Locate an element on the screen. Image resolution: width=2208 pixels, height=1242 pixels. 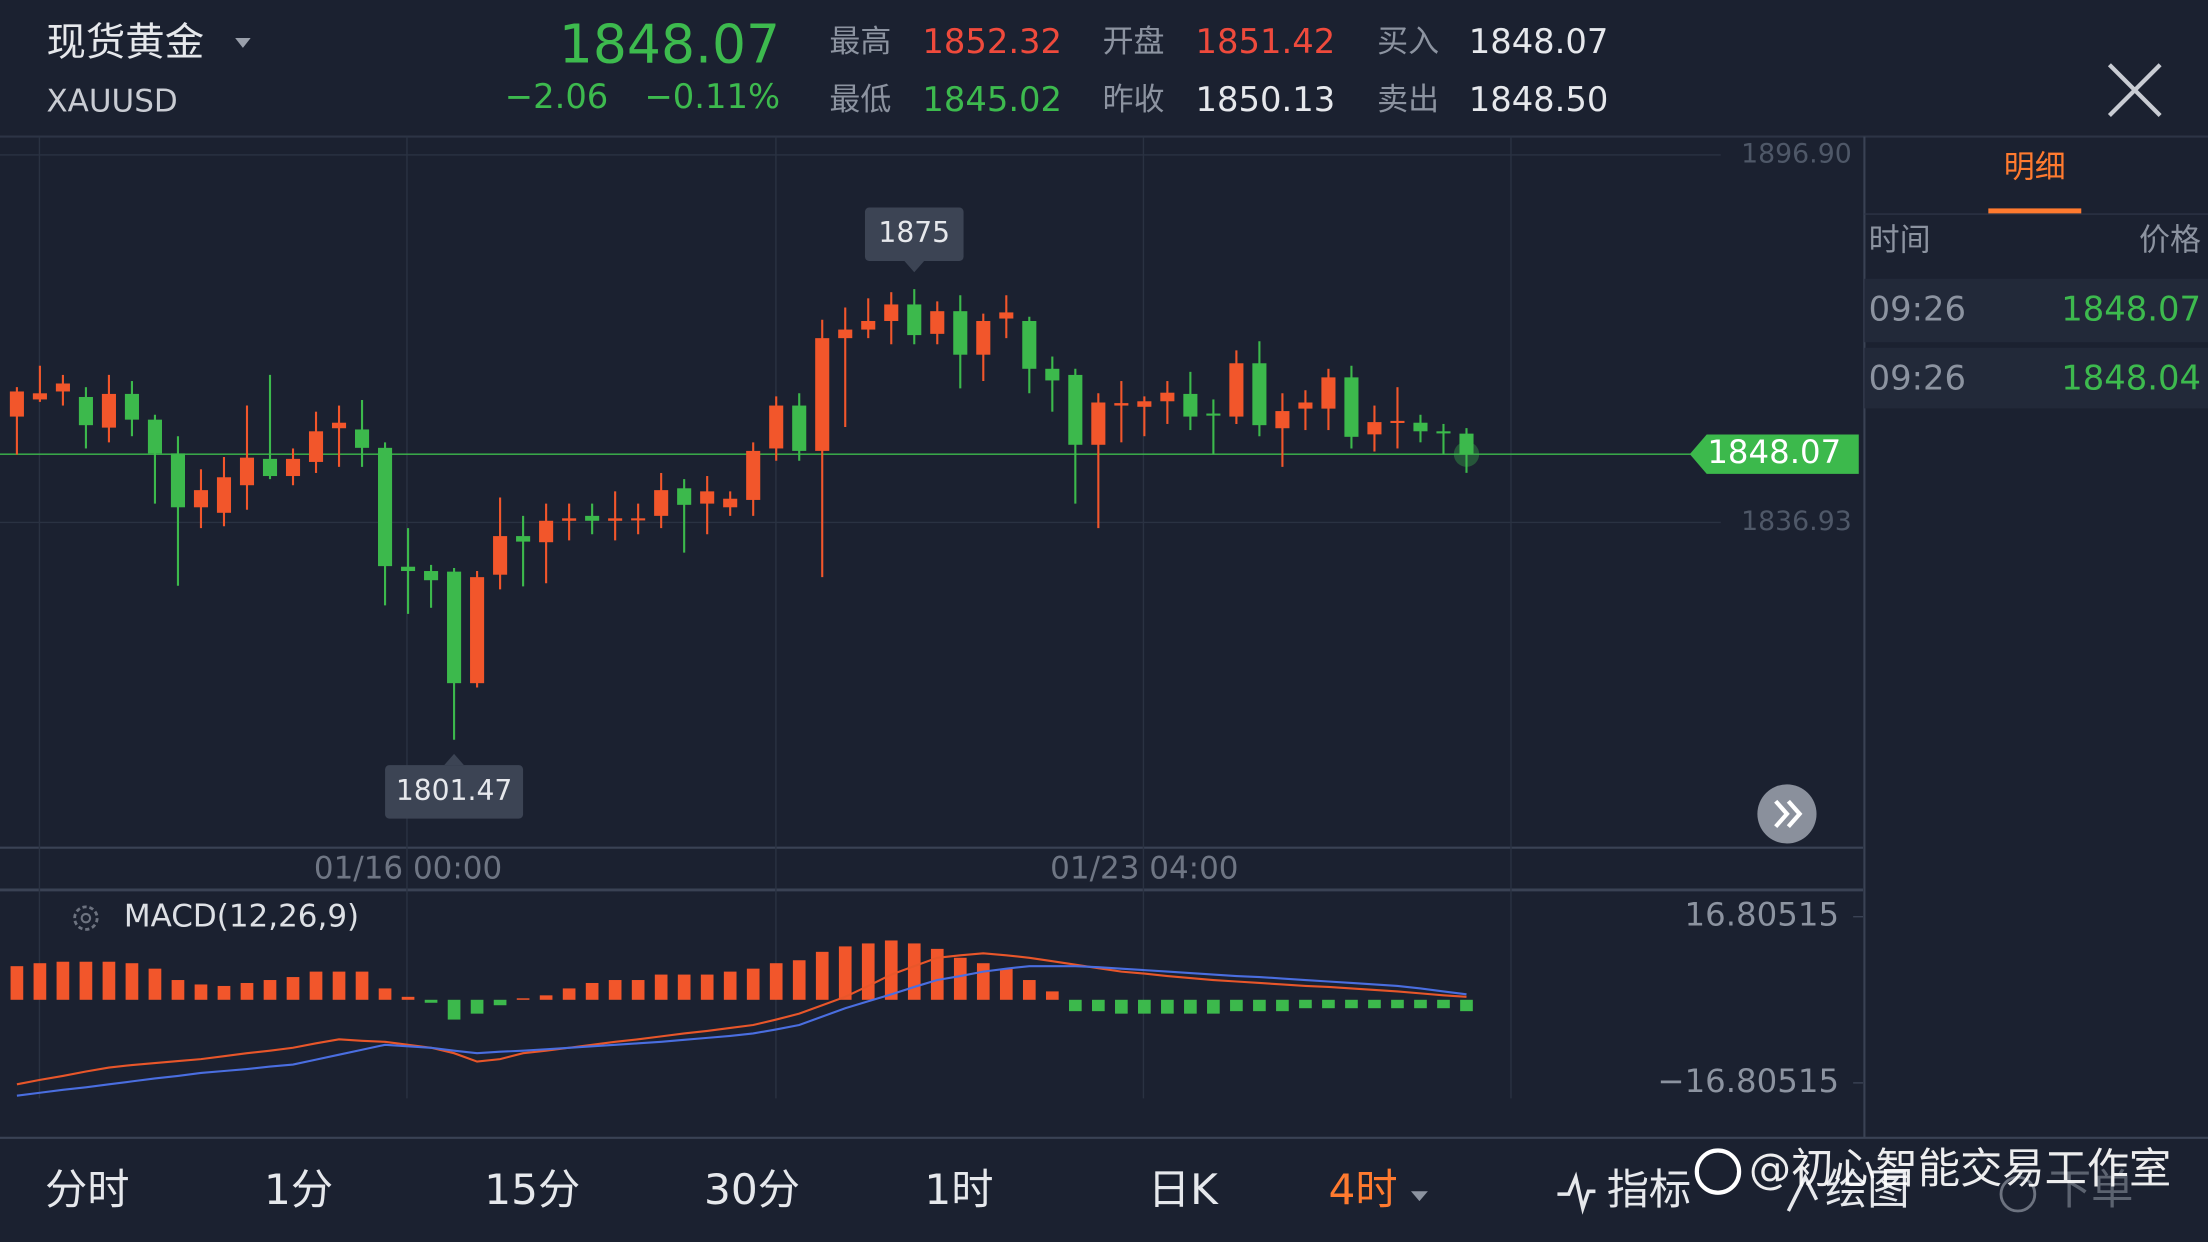
column-header: 价格 is located at coordinates (2170, 241).